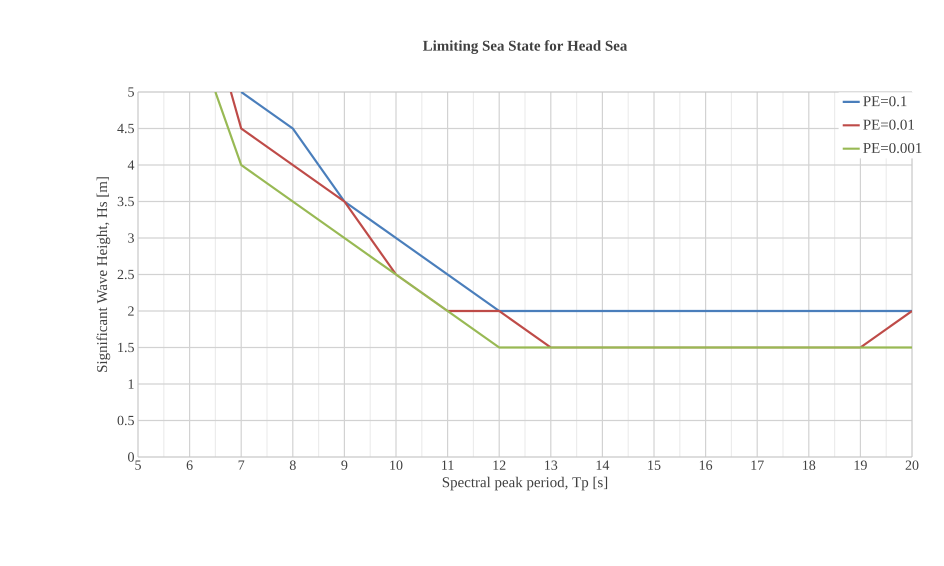 The height and width of the screenshot is (566, 944). Describe the element at coordinates (131, 311) in the screenshot. I see `y-tick-label: 2` at that location.